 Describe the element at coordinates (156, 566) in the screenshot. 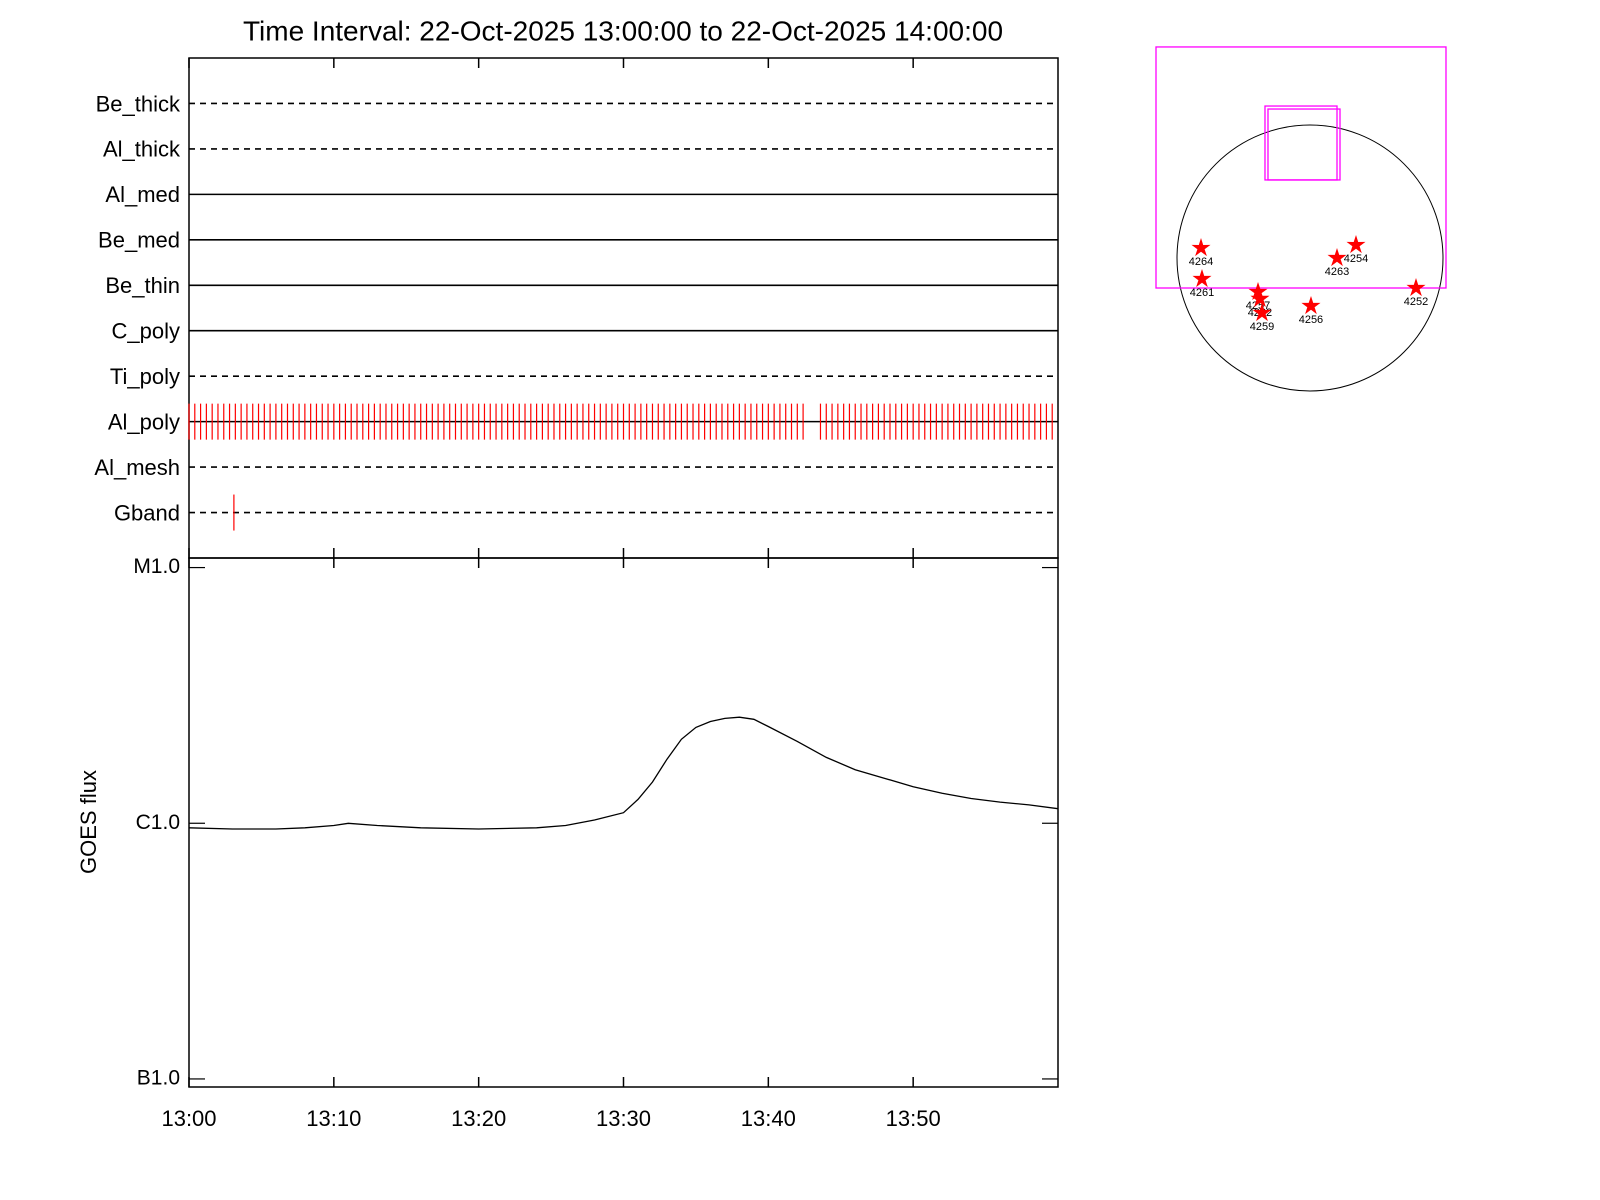

I see `y-tick-label: M1.0` at that location.